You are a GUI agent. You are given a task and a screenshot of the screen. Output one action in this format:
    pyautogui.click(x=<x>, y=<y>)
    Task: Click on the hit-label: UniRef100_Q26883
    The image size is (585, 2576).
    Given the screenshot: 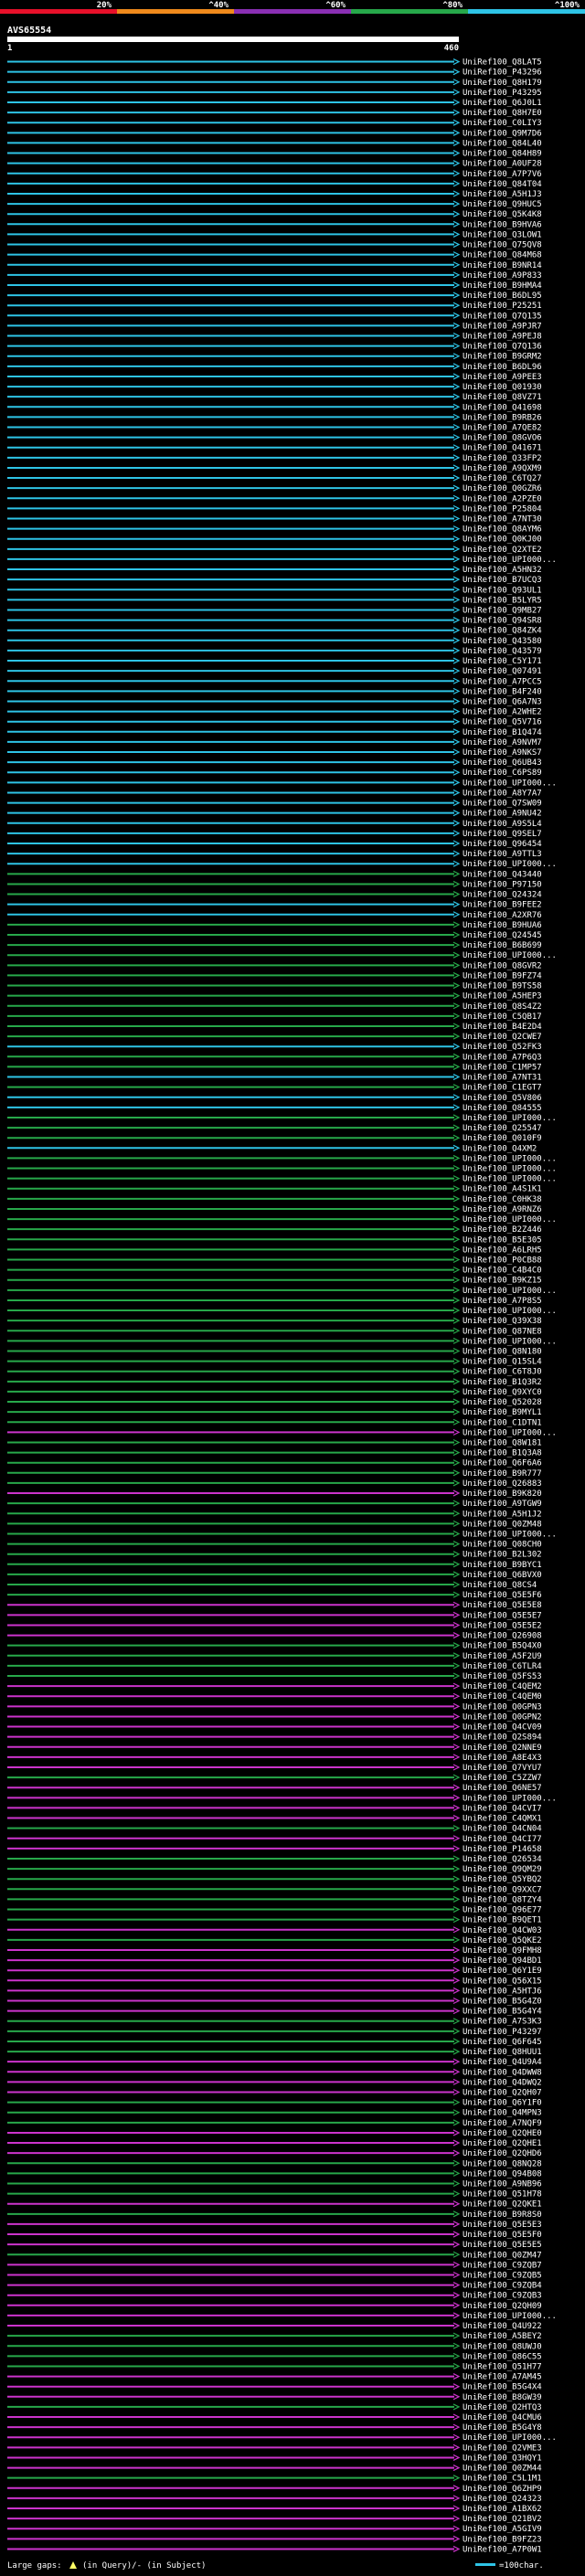 What is the action you would take?
    pyautogui.click(x=503, y=1484)
    